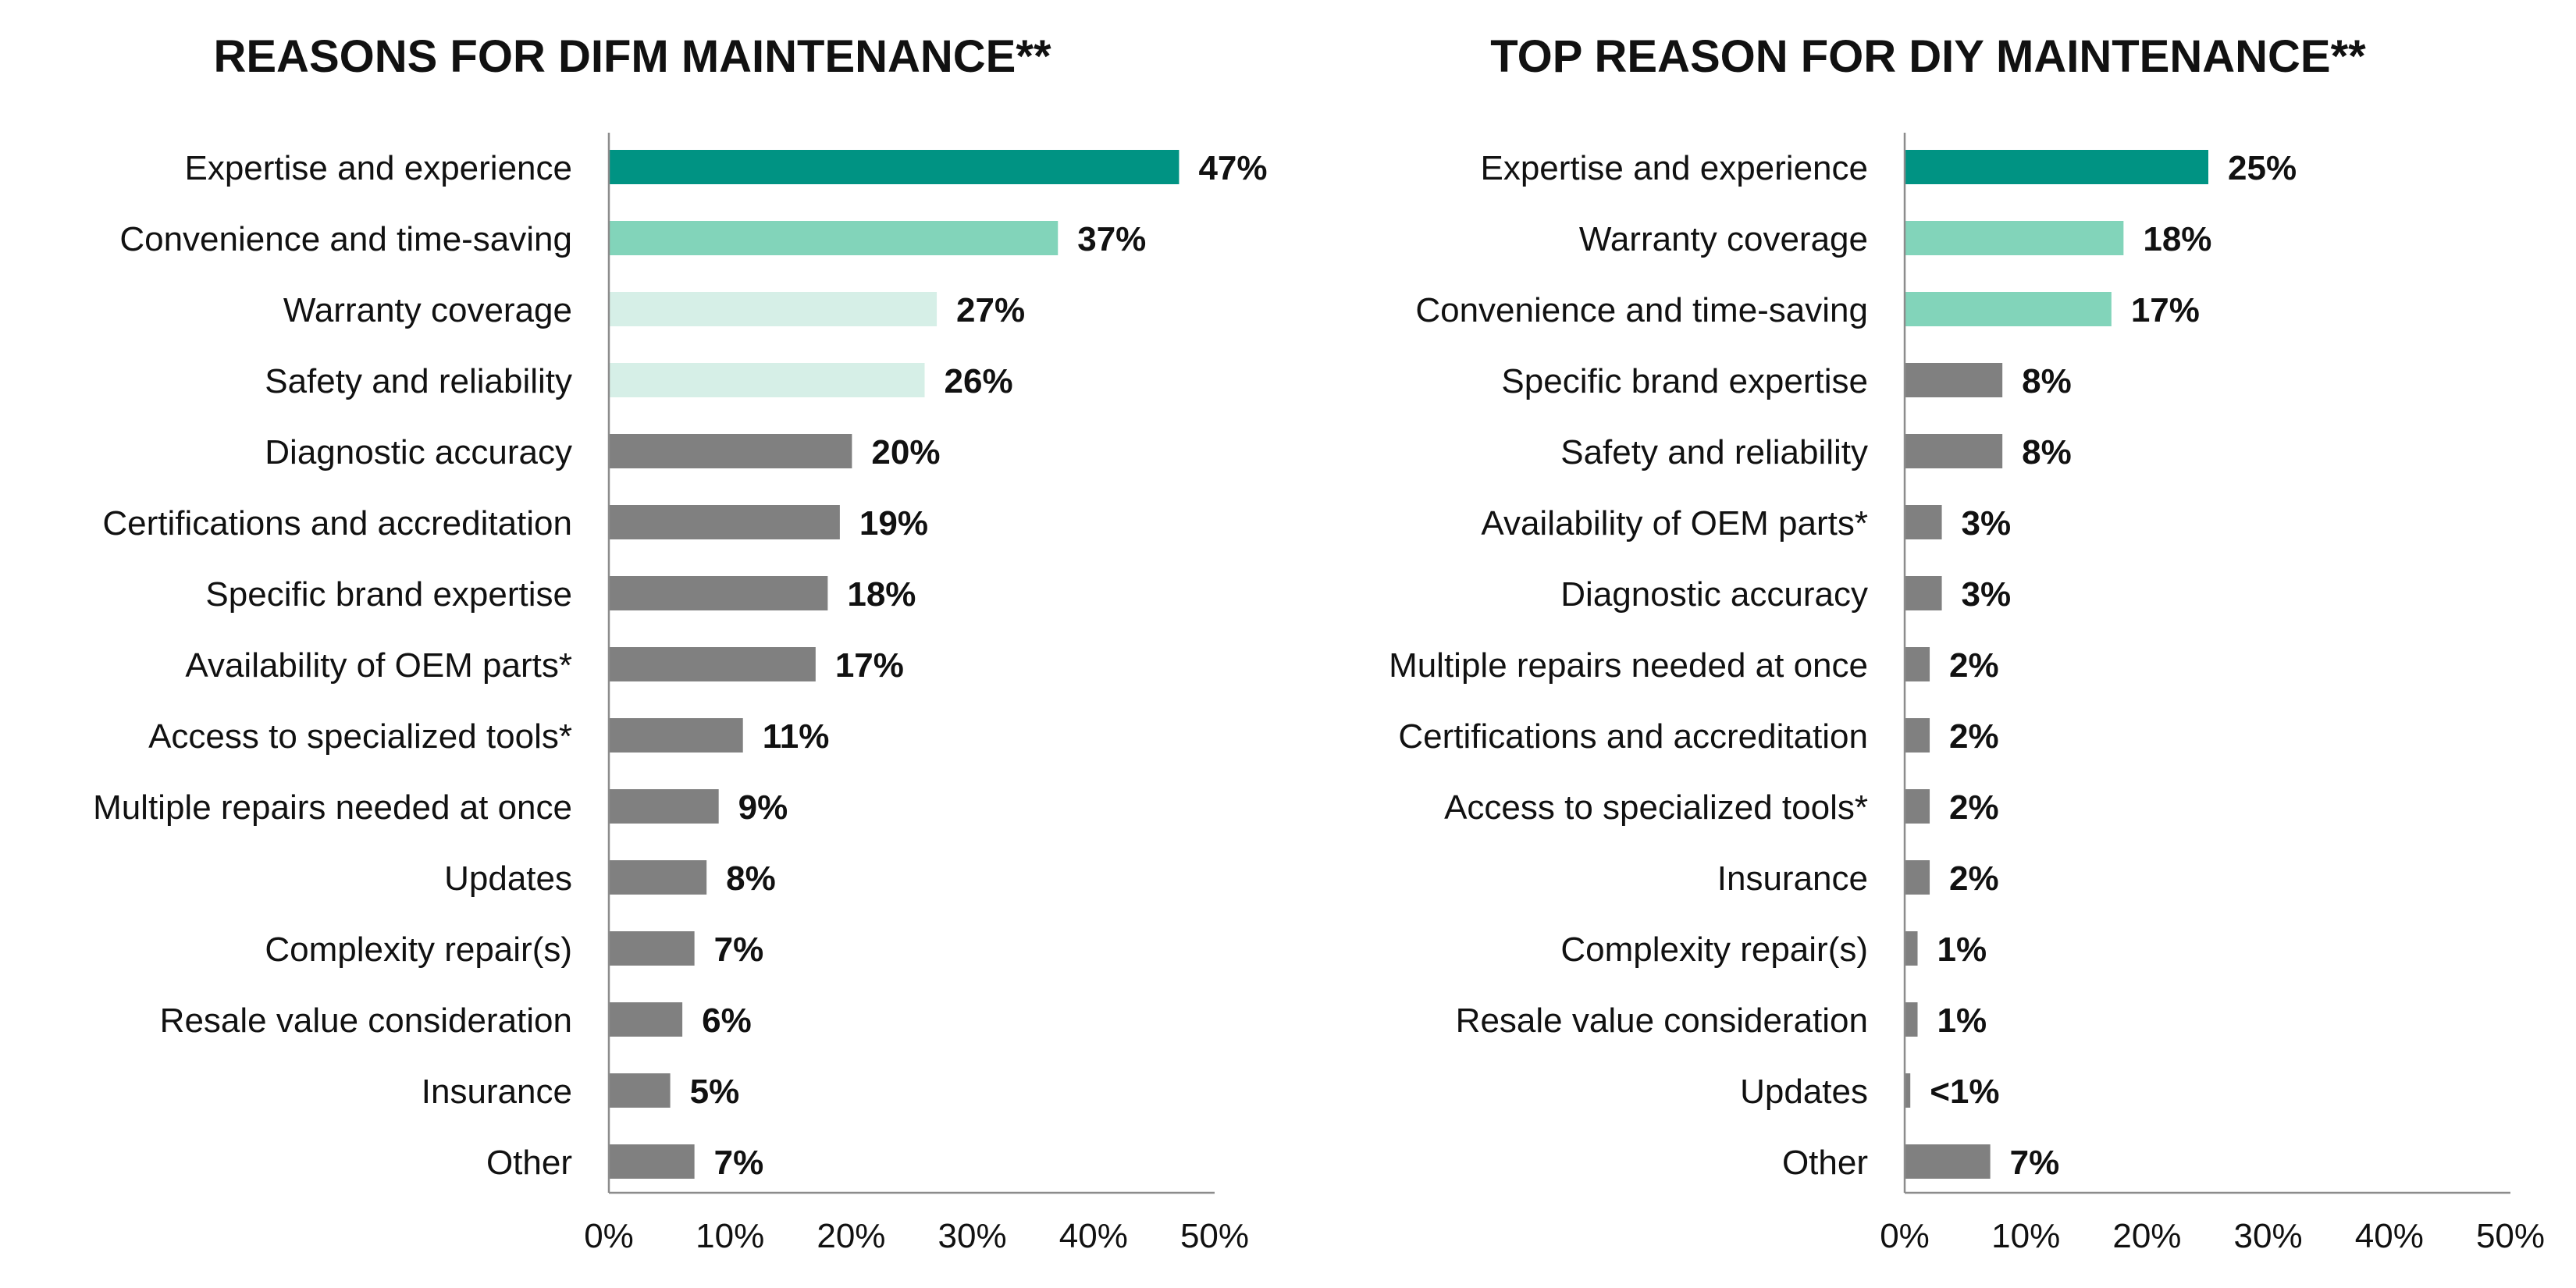  Describe the element at coordinates (905, 452) in the screenshot. I see `difm-value-label-4: 20%` at that location.